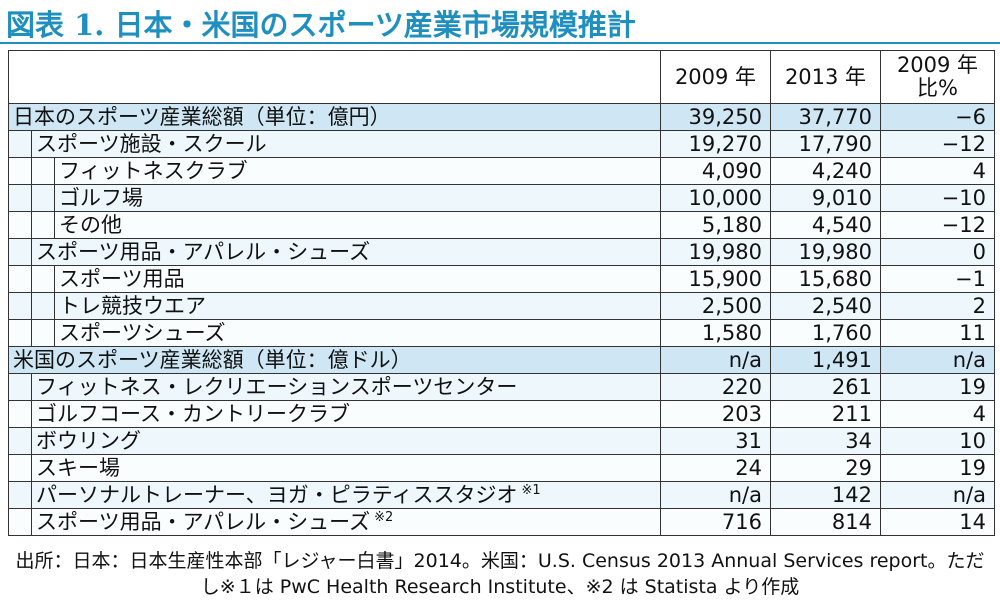  I want to click on value-cell: −6, so click(937, 117).